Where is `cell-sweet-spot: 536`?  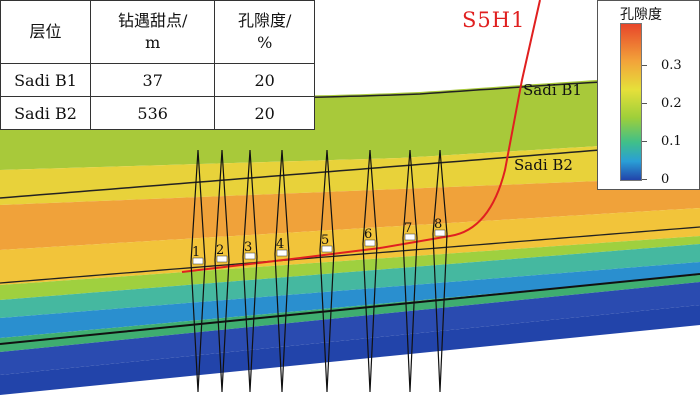
cell-sweet-spot: 536 is located at coordinates (153, 113).